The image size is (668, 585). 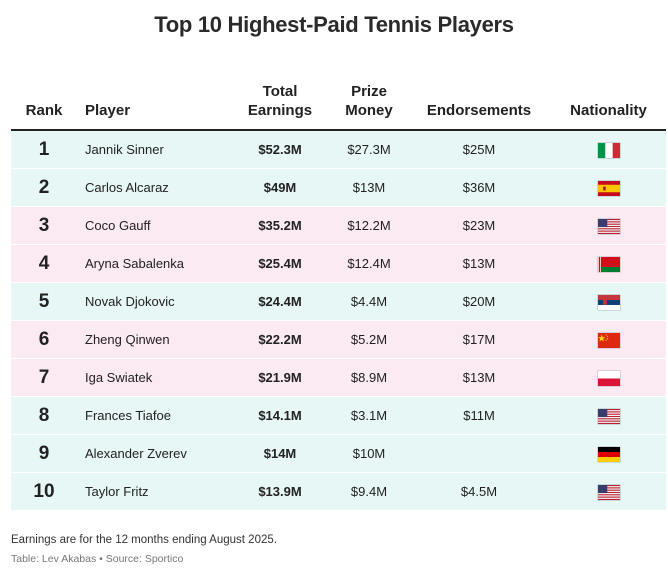 I want to click on endorsements-cell: $25M, so click(x=479, y=149).